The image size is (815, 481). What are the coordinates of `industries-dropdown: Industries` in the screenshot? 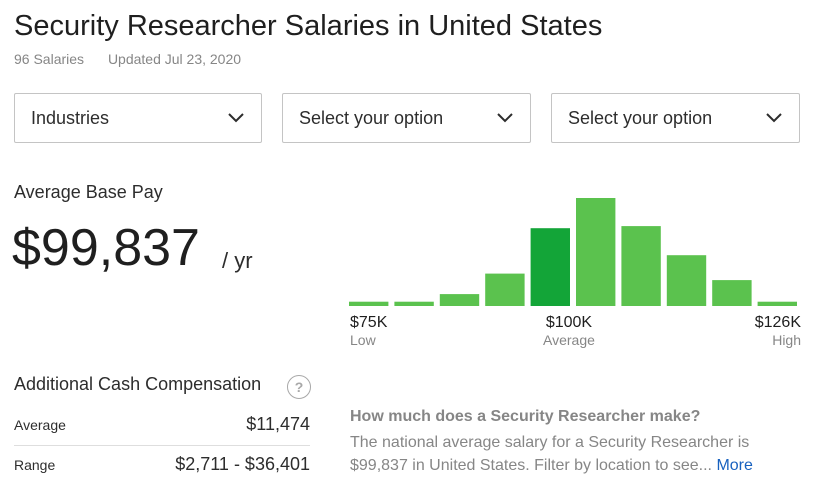 It's located at (138, 118).